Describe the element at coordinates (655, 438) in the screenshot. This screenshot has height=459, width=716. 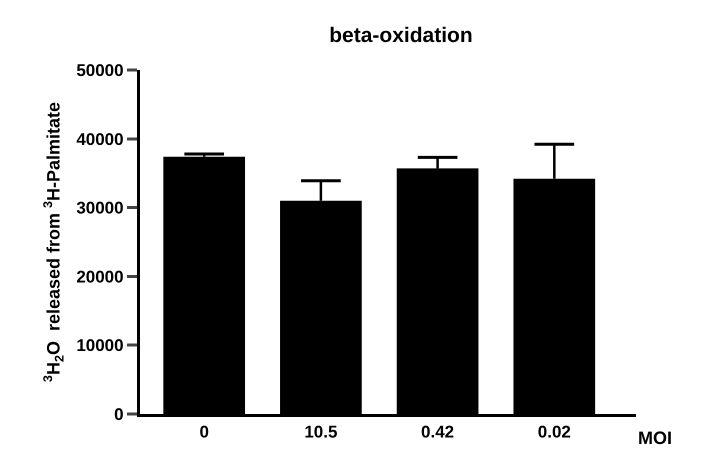
I see `x-axis-title: MOI` at that location.